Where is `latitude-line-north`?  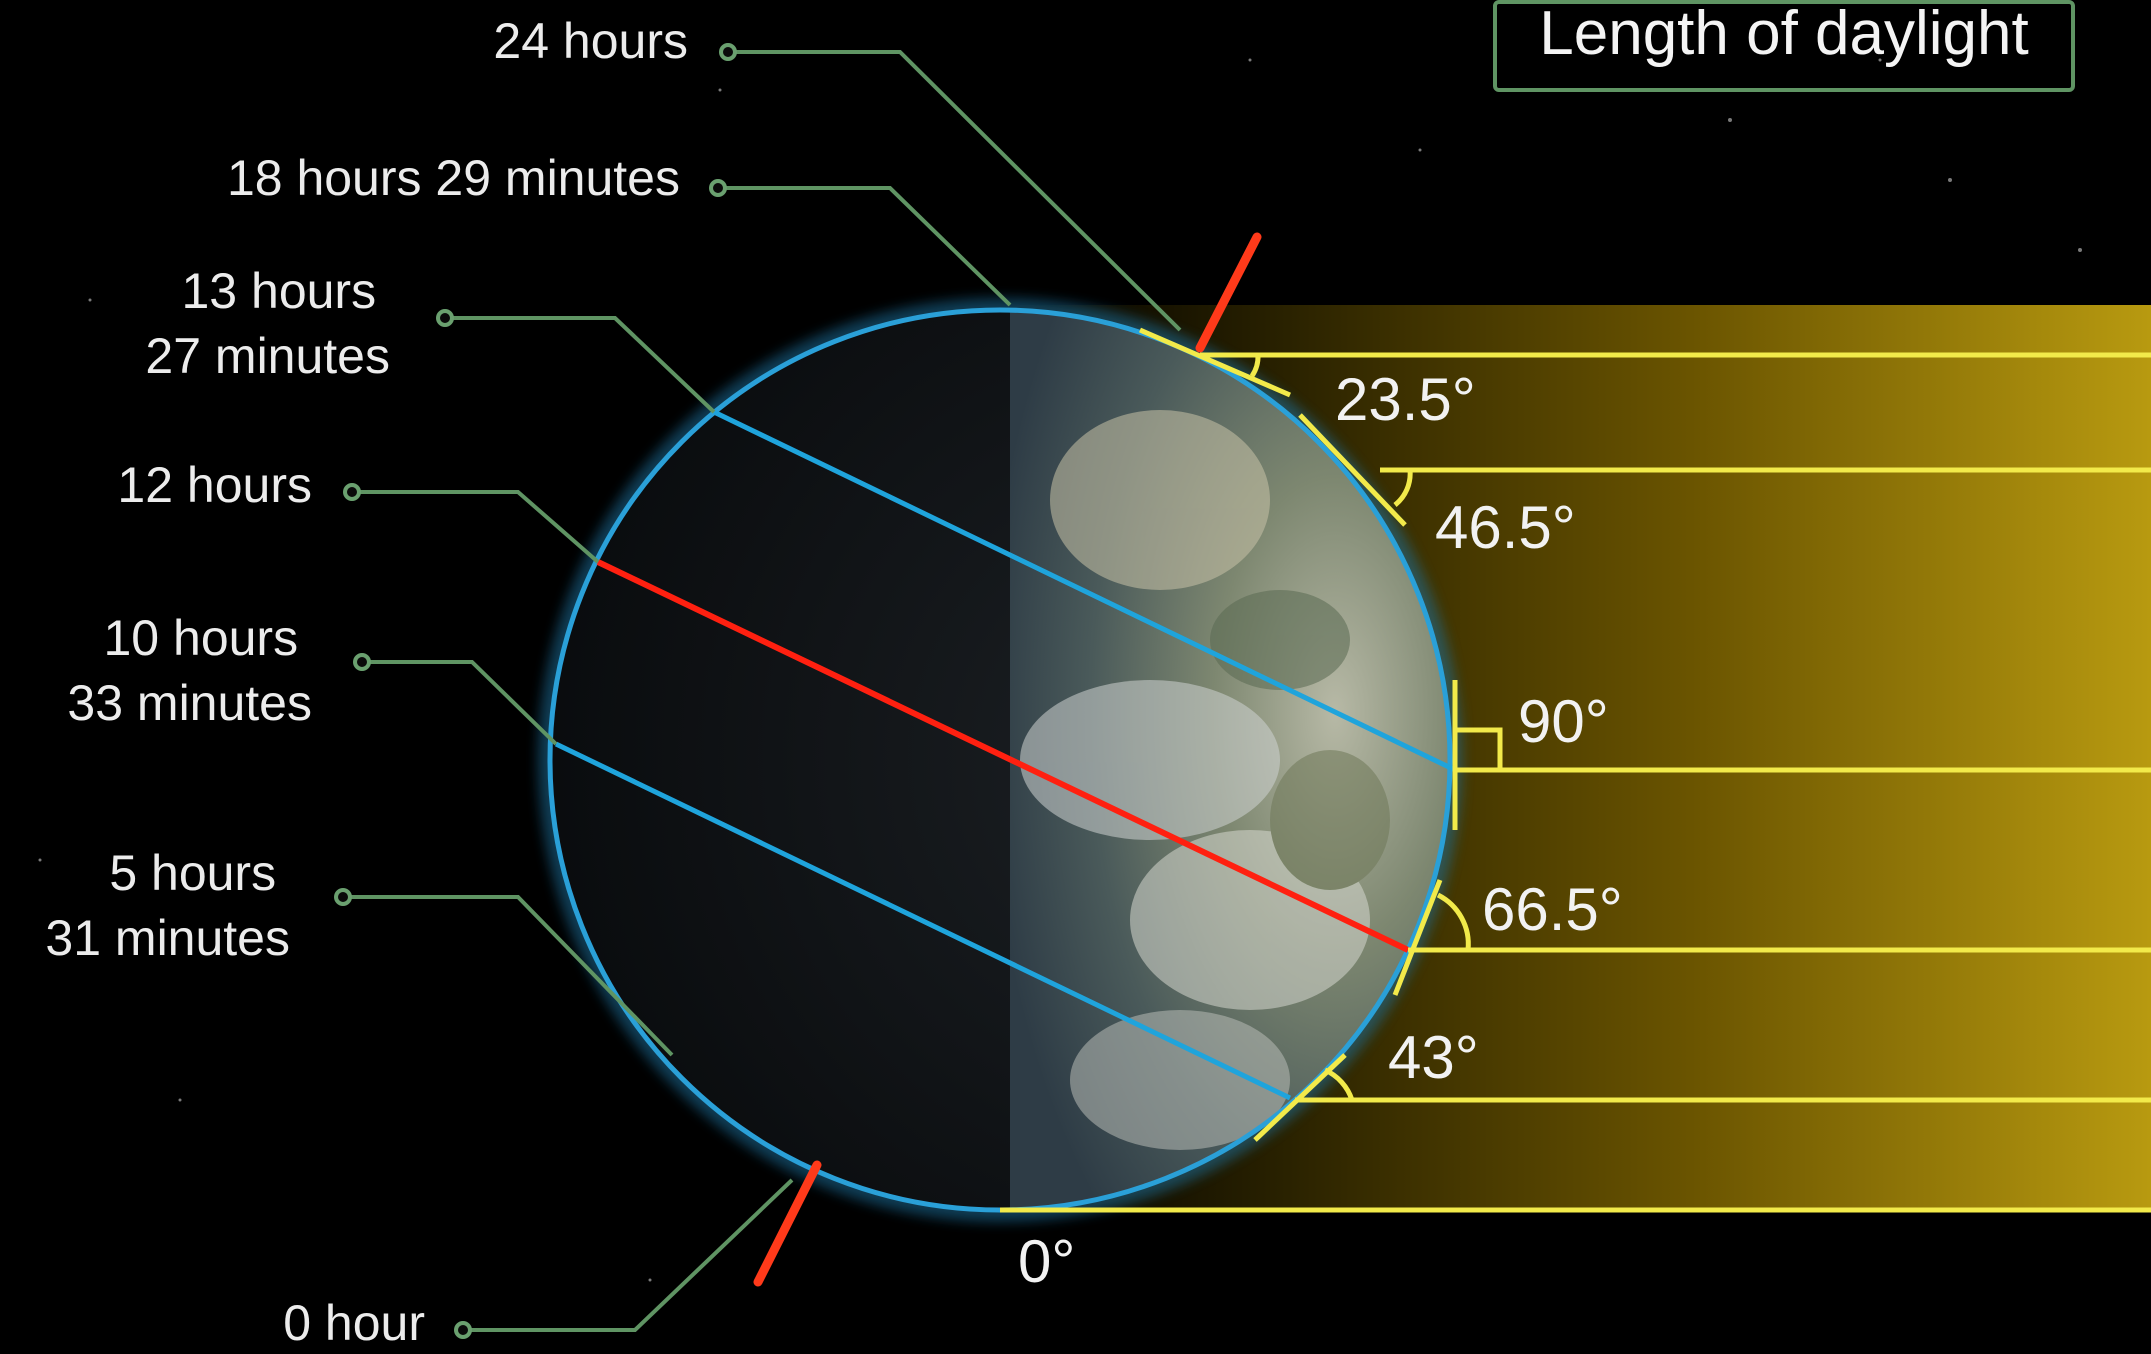 latitude-line-north is located at coordinates (1084, 591).